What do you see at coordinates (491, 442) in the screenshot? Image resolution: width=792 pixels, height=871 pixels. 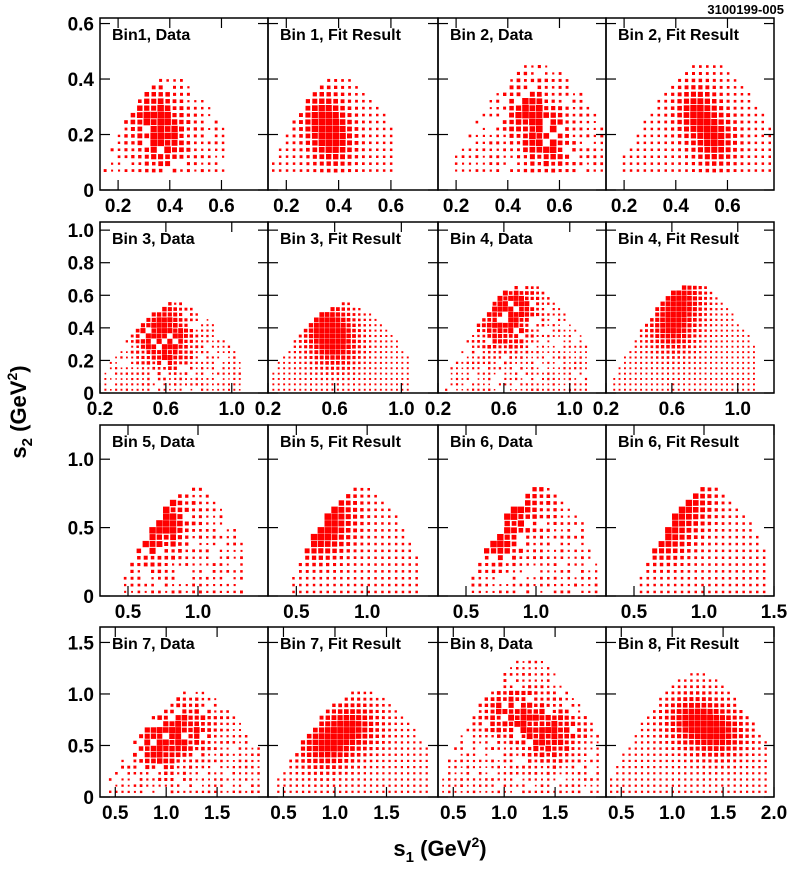 I see `panel-title: Bin 6, Data` at bounding box center [491, 442].